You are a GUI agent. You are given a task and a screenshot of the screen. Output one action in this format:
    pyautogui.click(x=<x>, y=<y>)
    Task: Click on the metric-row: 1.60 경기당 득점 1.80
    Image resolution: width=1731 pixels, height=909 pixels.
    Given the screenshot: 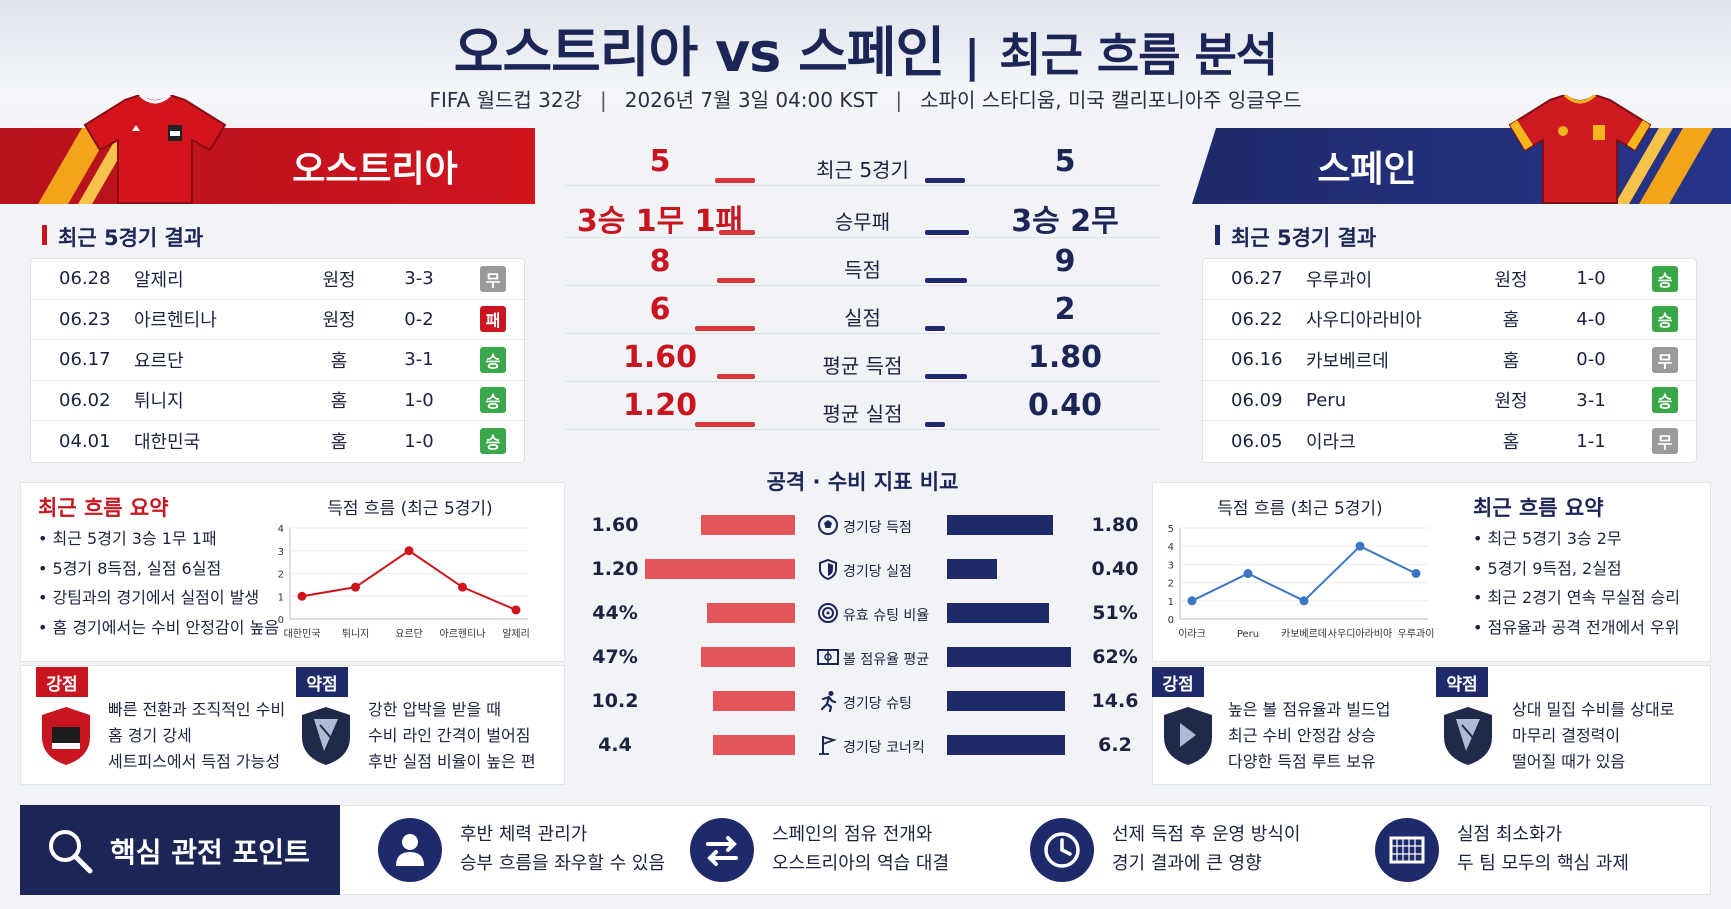 What is the action you would take?
    pyautogui.click(x=862, y=525)
    